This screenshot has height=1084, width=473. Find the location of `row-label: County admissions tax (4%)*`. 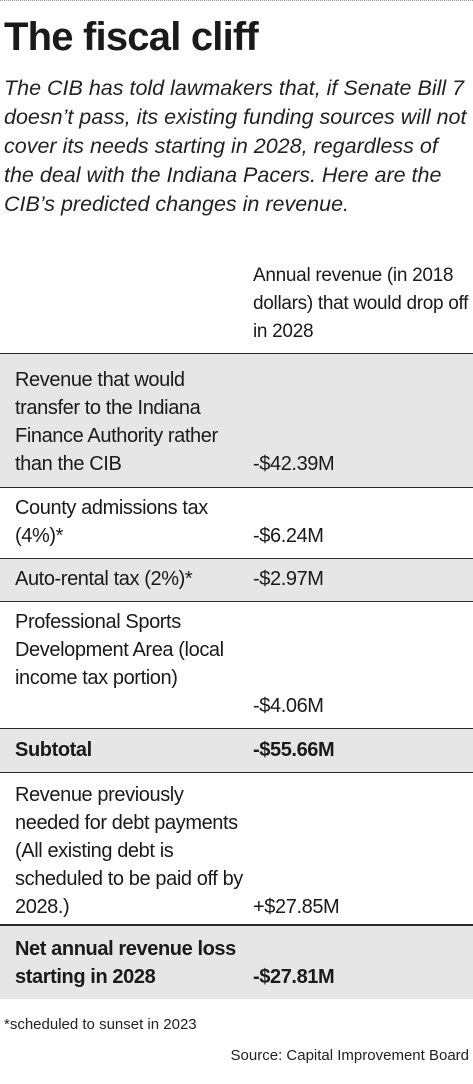

row-label: County admissions tax (4%)* is located at coordinates (111, 522).